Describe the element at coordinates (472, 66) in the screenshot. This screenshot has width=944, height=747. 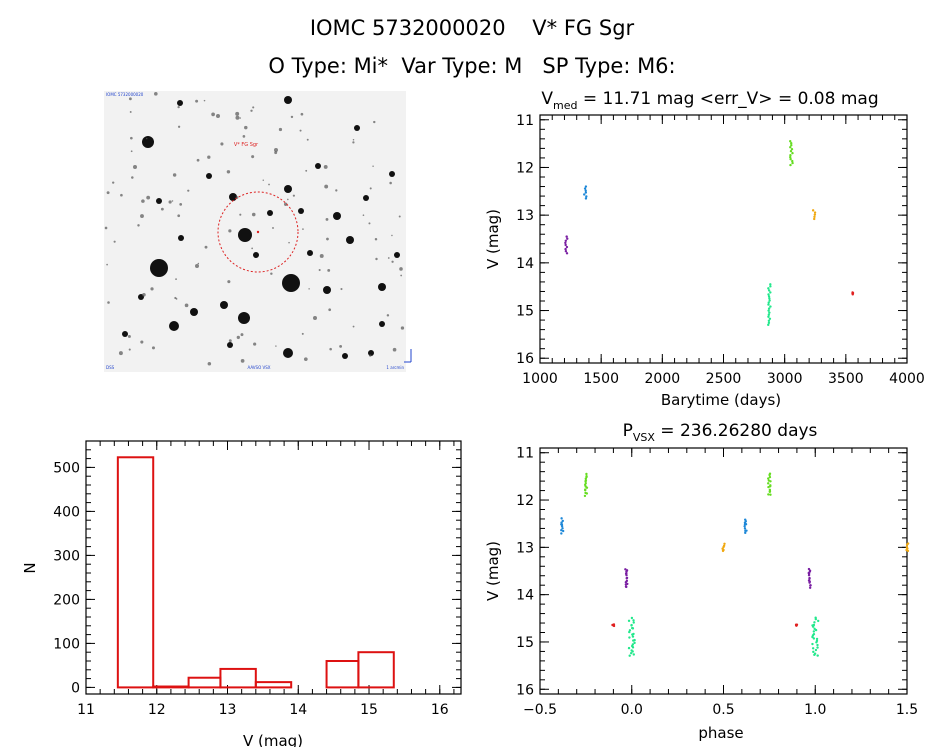
I see `chart-title-line2: O Type: Mi* Var Type: M SP Type: M6:` at that location.